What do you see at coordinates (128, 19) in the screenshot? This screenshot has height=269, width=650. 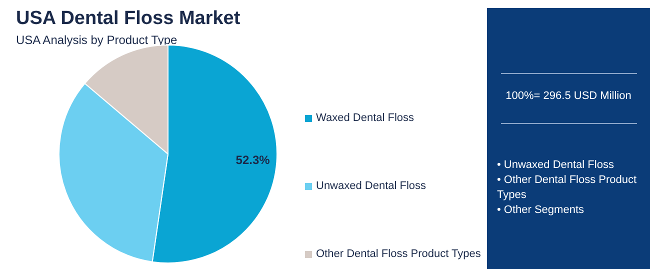 I see `chart-title: USA Dental Floss Market` at bounding box center [128, 19].